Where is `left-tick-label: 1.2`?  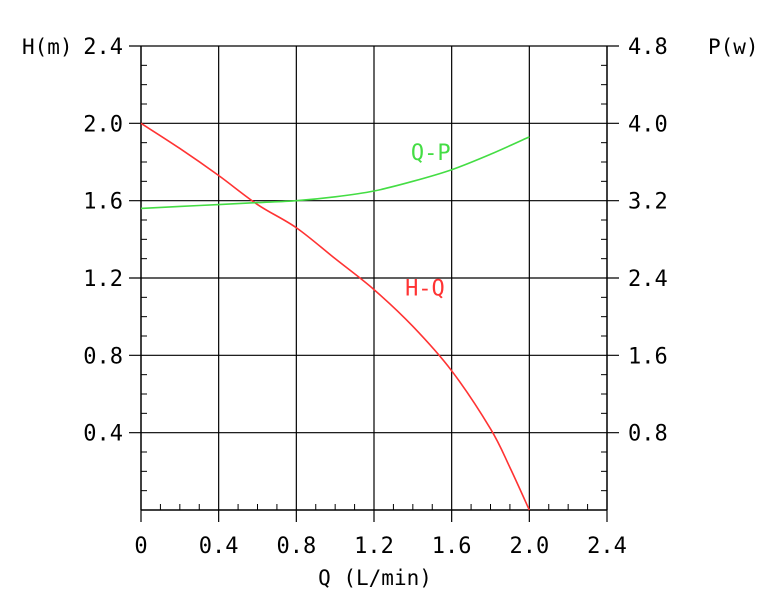 left-tick-label: 1.2 is located at coordinates (103, 279).